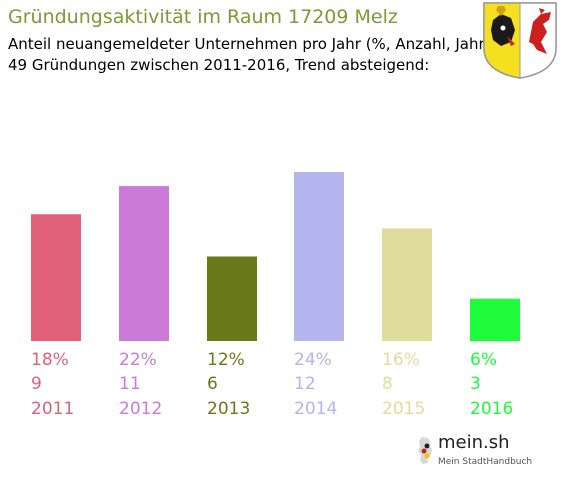 This screenshot has width=562, height=482. Describe the element at coordinates (50, 360) in the screenshot. I see `percent-label: 18%` at that location.